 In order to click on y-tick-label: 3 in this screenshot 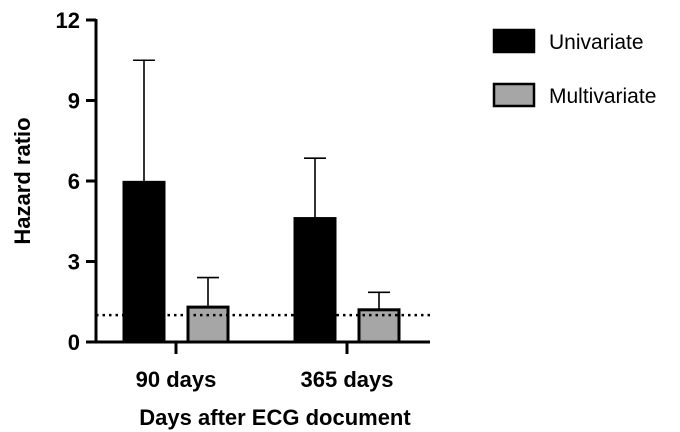, I will do `click(74, 262)`.